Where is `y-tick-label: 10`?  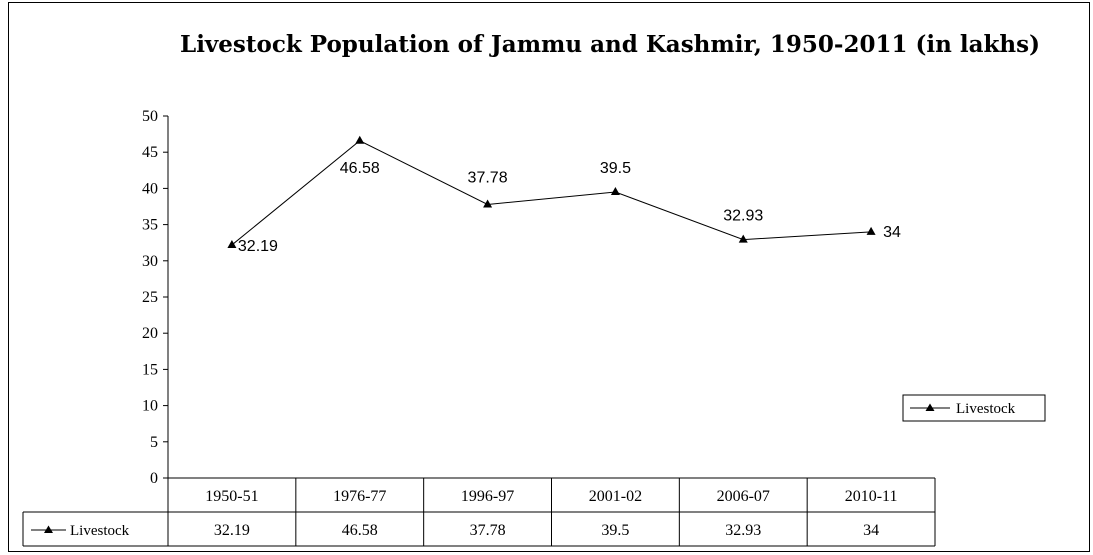
y-tick-label: 10 is located at coordinates (150, 406).